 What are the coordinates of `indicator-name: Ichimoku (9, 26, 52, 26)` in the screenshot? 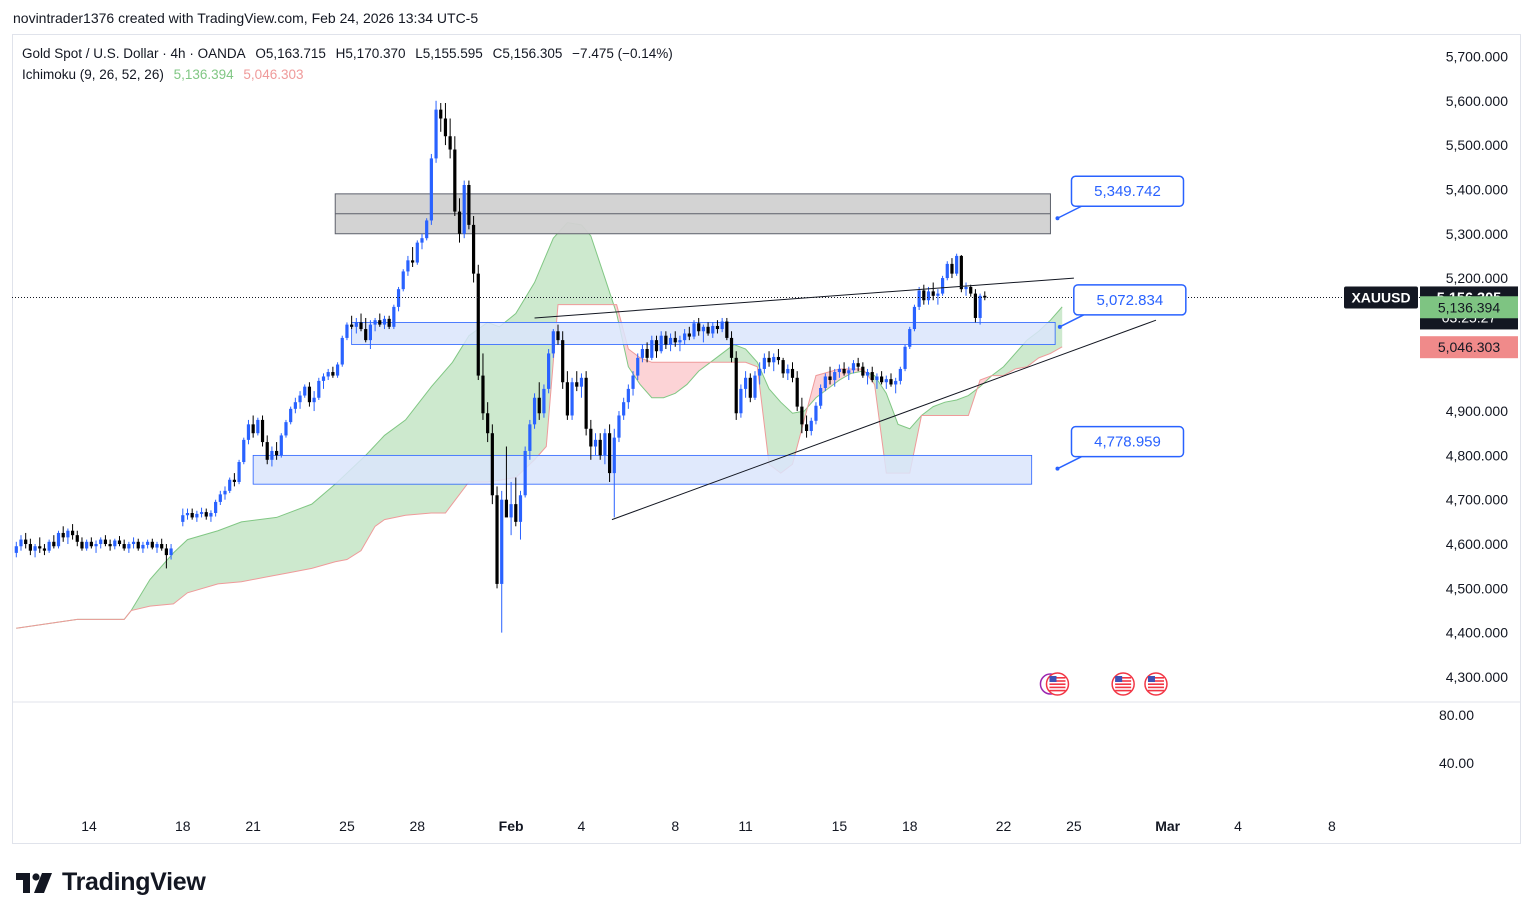 It's located at (93, 74).